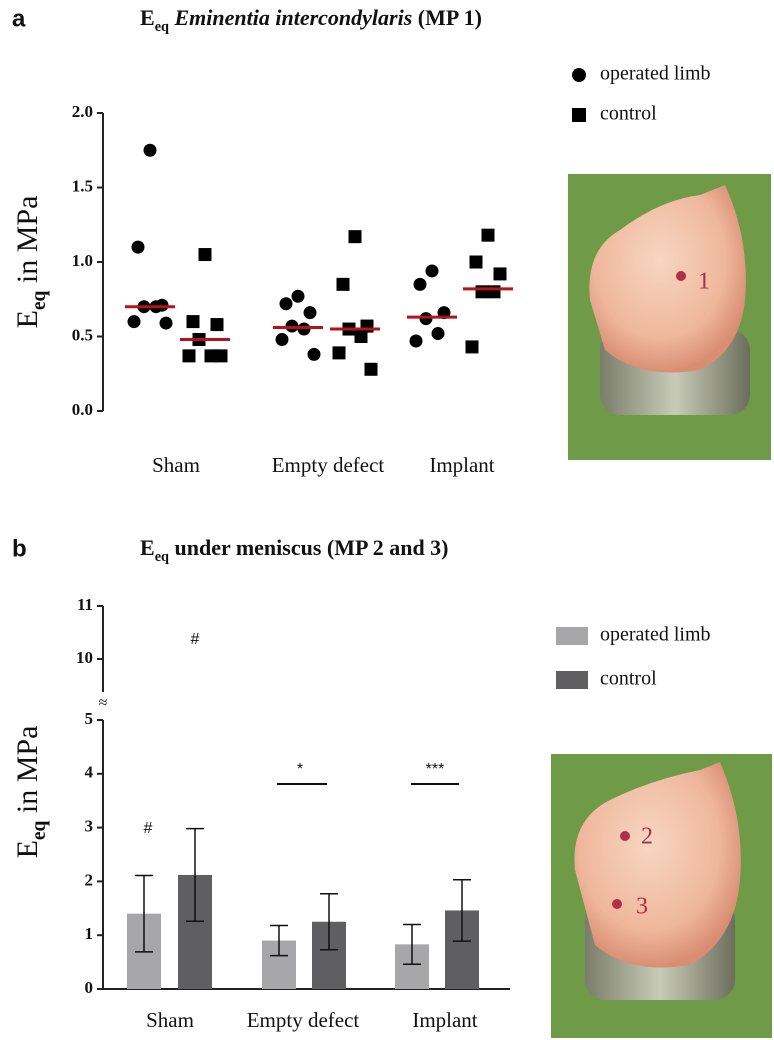  What do you see at coordinates (293, 17) in the screenshot?
I see `chart-title-part: Eminentia intercondylaris` at bounding box center [293, 17].